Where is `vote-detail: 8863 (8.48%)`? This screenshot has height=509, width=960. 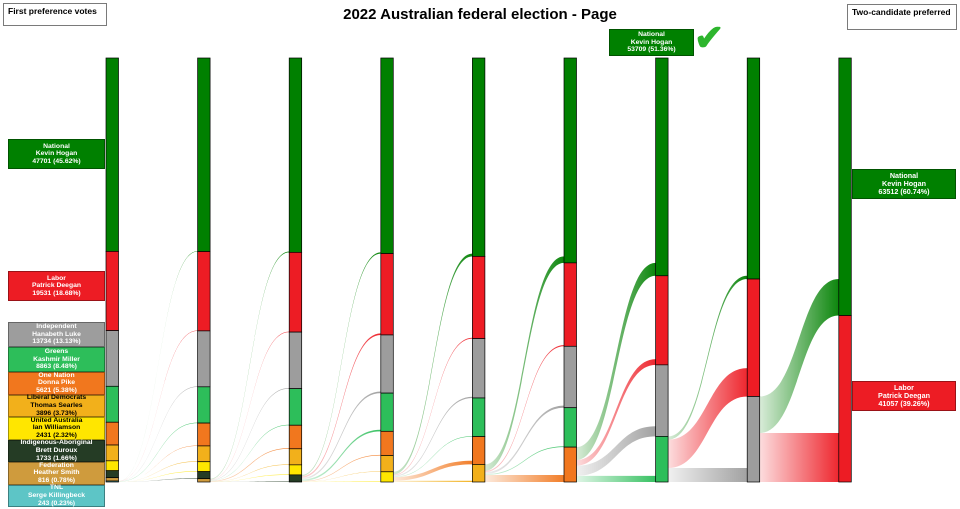
vote-detail: 8863 (8.48%) is located at coordinates (56, 367).